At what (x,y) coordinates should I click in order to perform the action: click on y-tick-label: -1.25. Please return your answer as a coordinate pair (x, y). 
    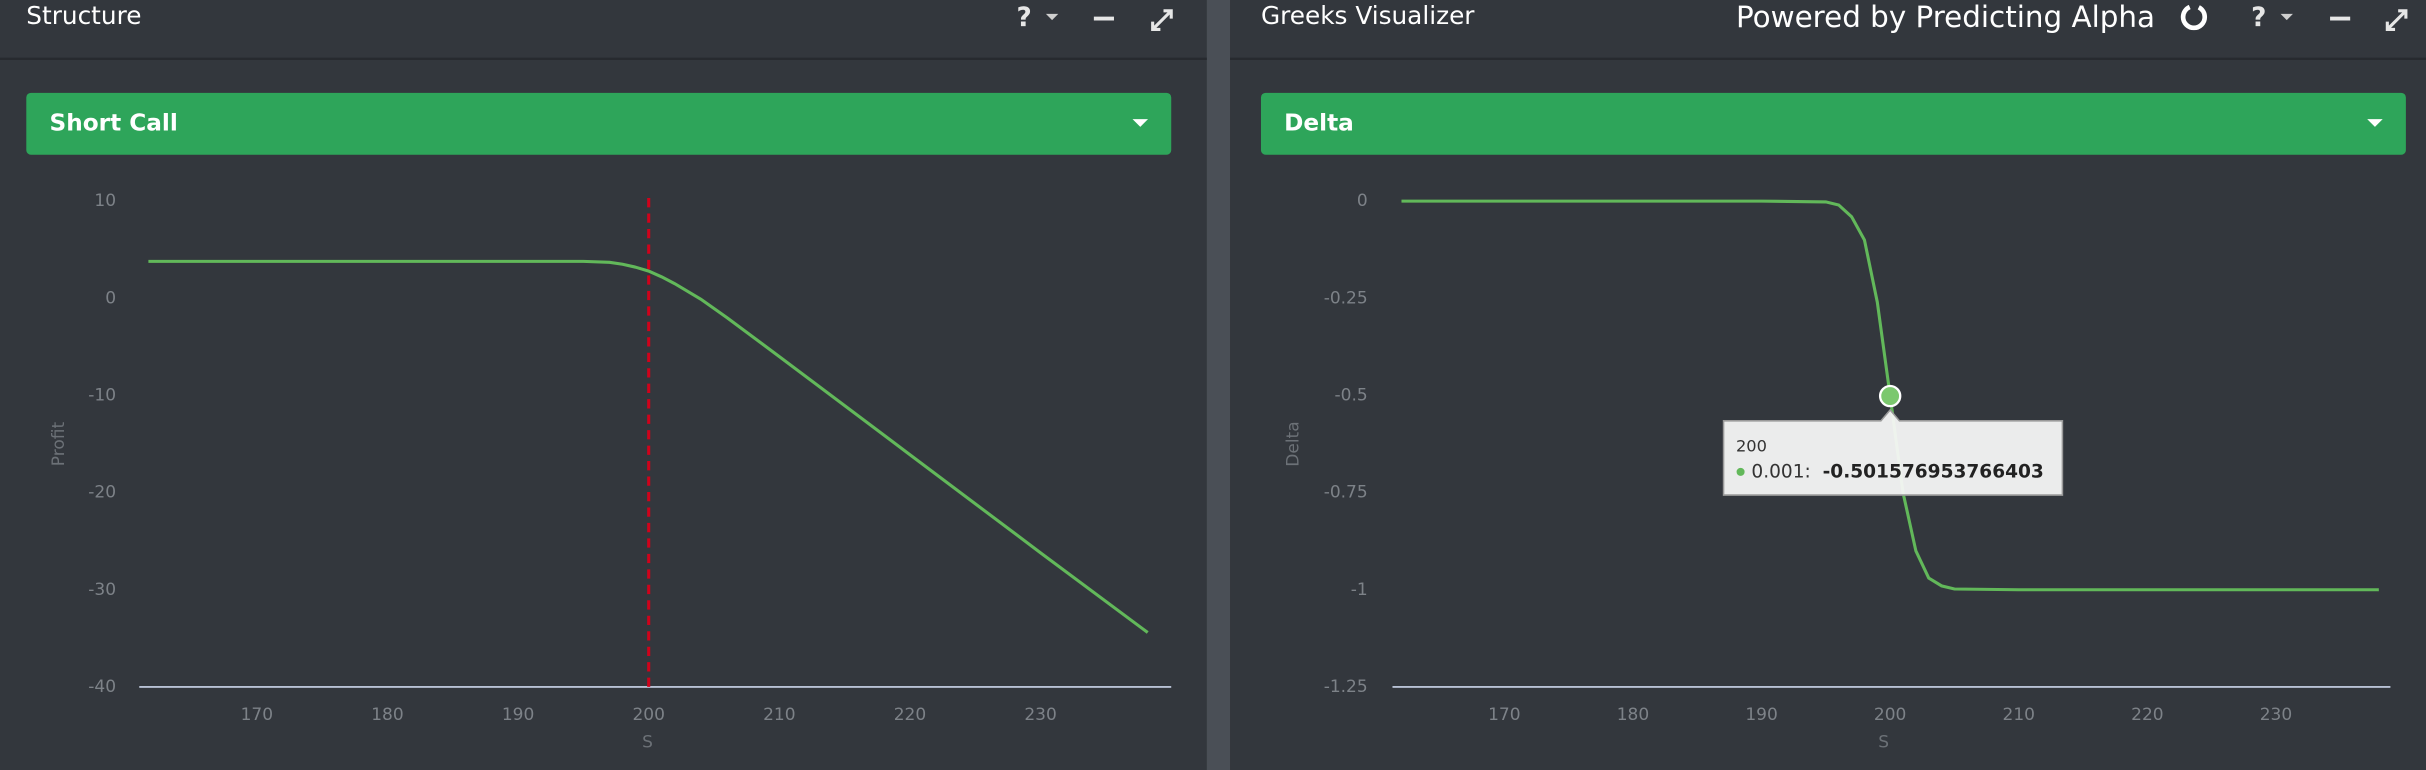
    Looking at the image, I should click on (1346, 687).